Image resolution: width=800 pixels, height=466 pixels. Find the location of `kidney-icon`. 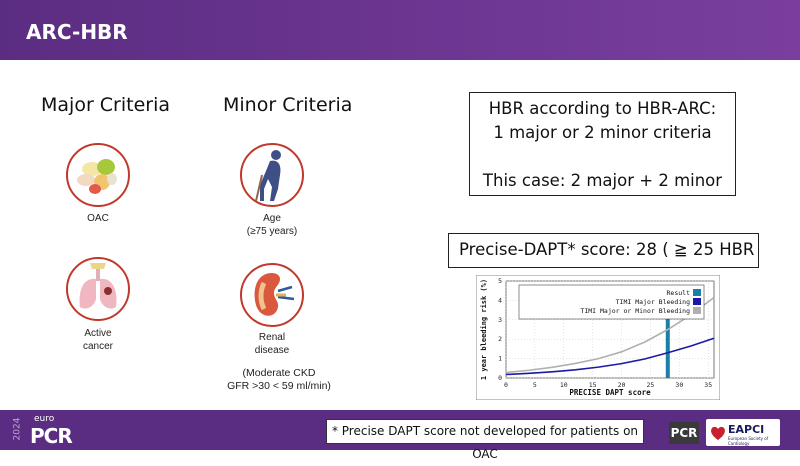

kidney-icon is located at coordinates (272, 295).